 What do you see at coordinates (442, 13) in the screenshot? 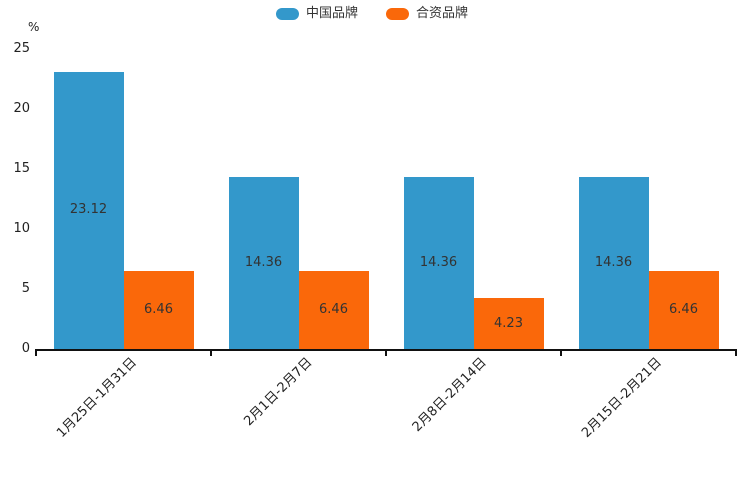
I see `legend-item-label: 合资品牌` at bounding box center [442, 13].